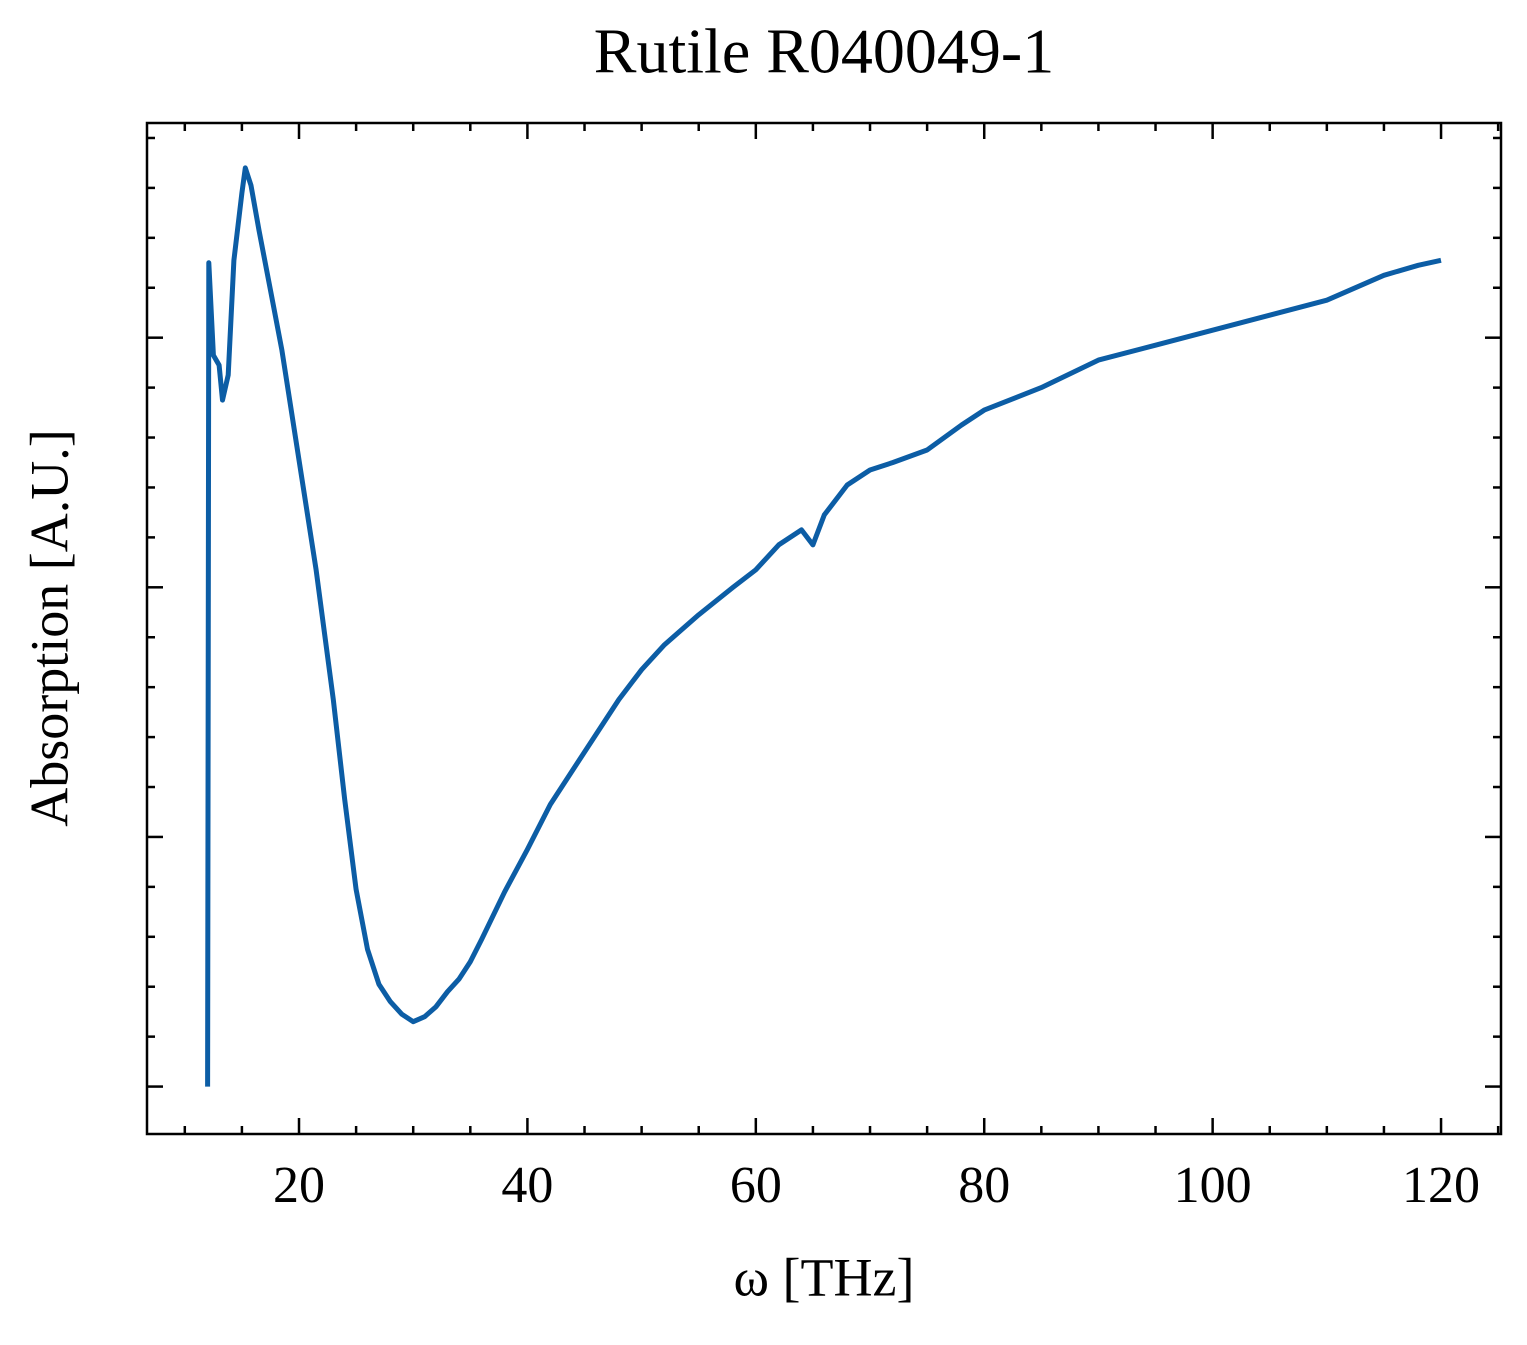 The width and height of the screenshot is (1527, 1345). What do you see at coordinates (49, 627) in the screenshot?
I see `y-axis-label: Absorption [A.U.]` at bounding box center [49, 627].